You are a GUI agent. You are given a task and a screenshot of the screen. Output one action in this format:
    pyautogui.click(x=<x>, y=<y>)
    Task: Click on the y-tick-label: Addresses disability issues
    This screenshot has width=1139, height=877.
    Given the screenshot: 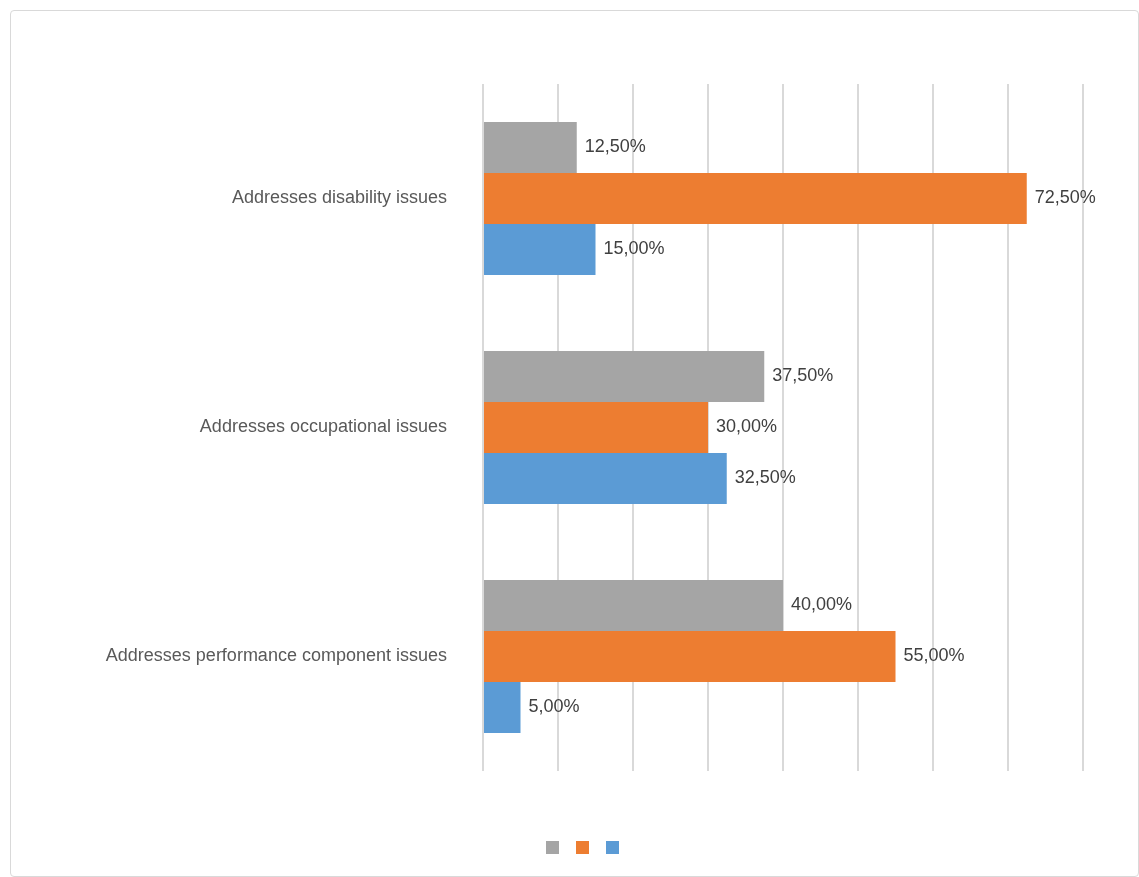 What is the action you would take?
    pyautogui.click(x=339, y=197)
    